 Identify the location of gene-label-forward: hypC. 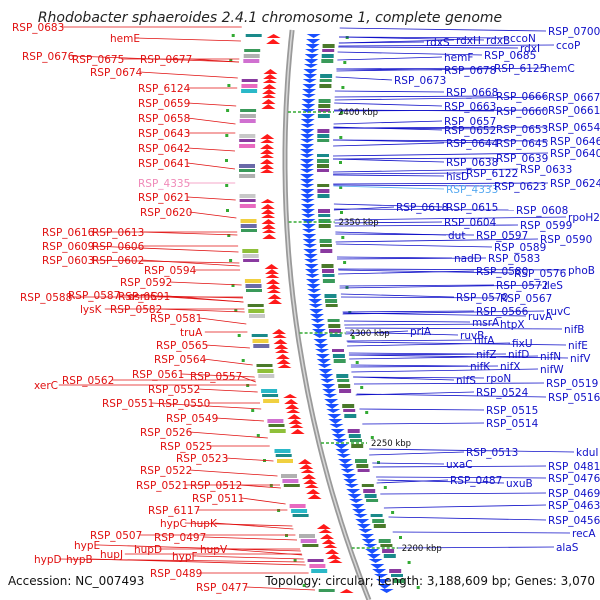
(173, 524).